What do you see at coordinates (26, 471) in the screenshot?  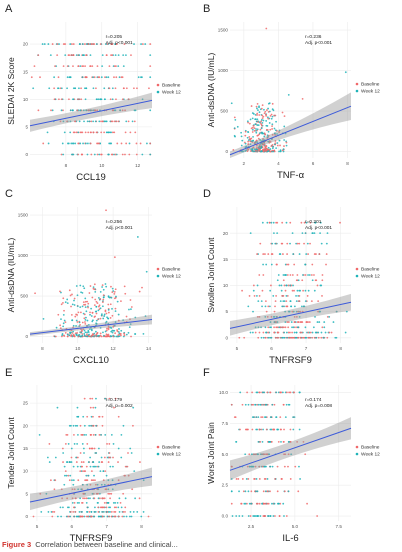 I see `y-tick-label: 10` at bounding box center [26, 471].